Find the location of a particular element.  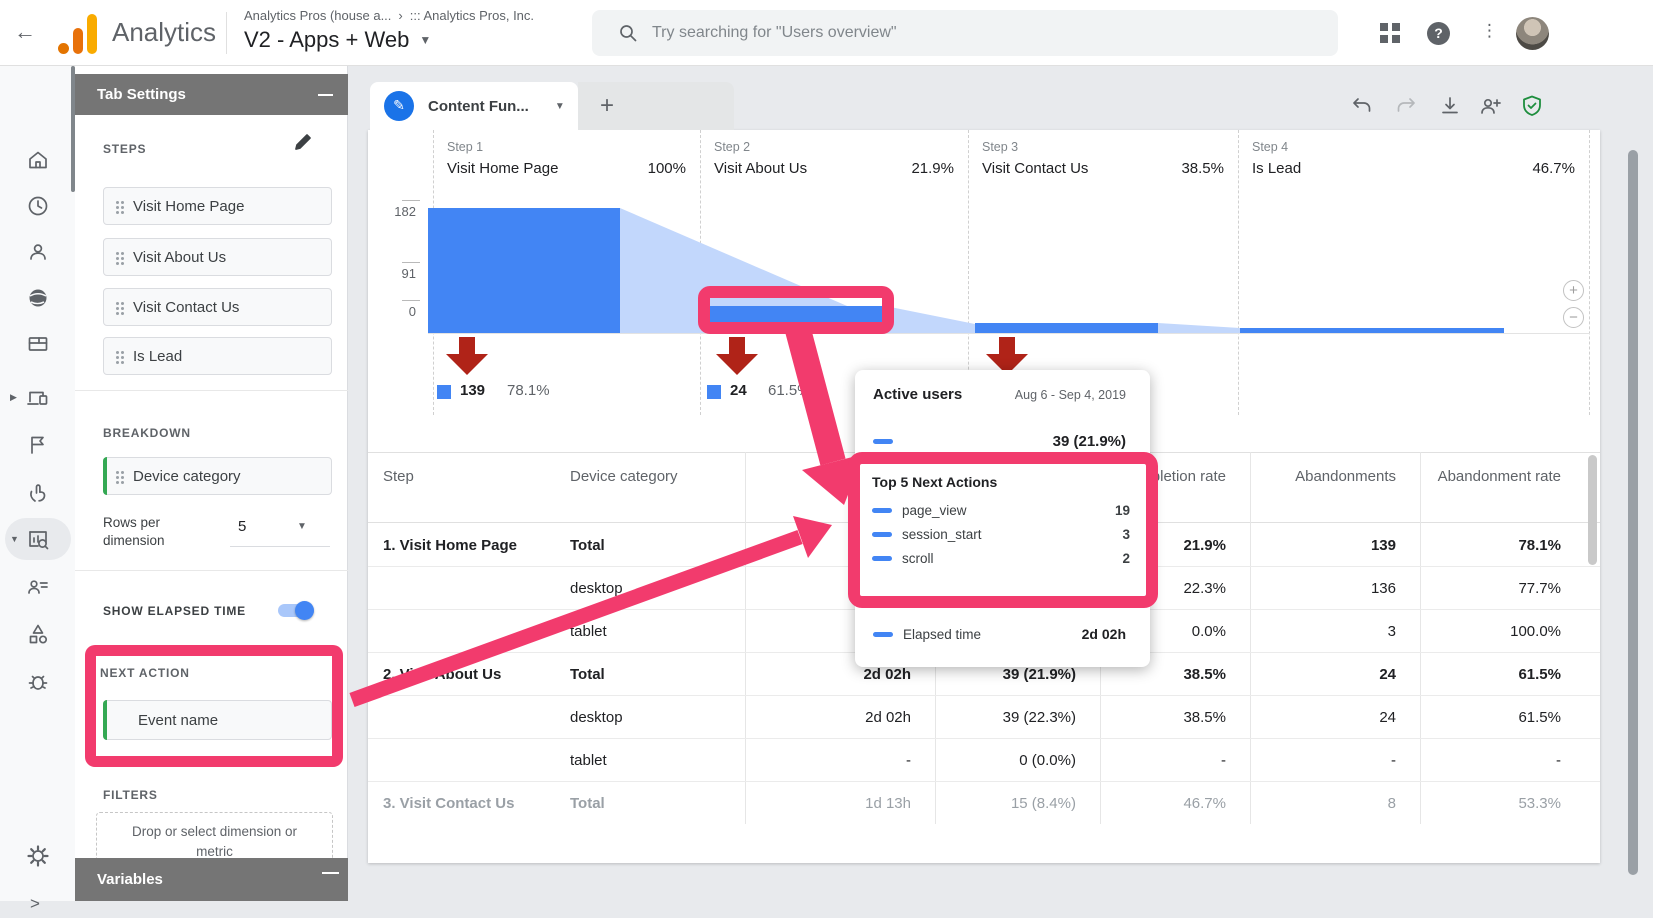

step-rate: 100% is located at coordinates (666, 168).